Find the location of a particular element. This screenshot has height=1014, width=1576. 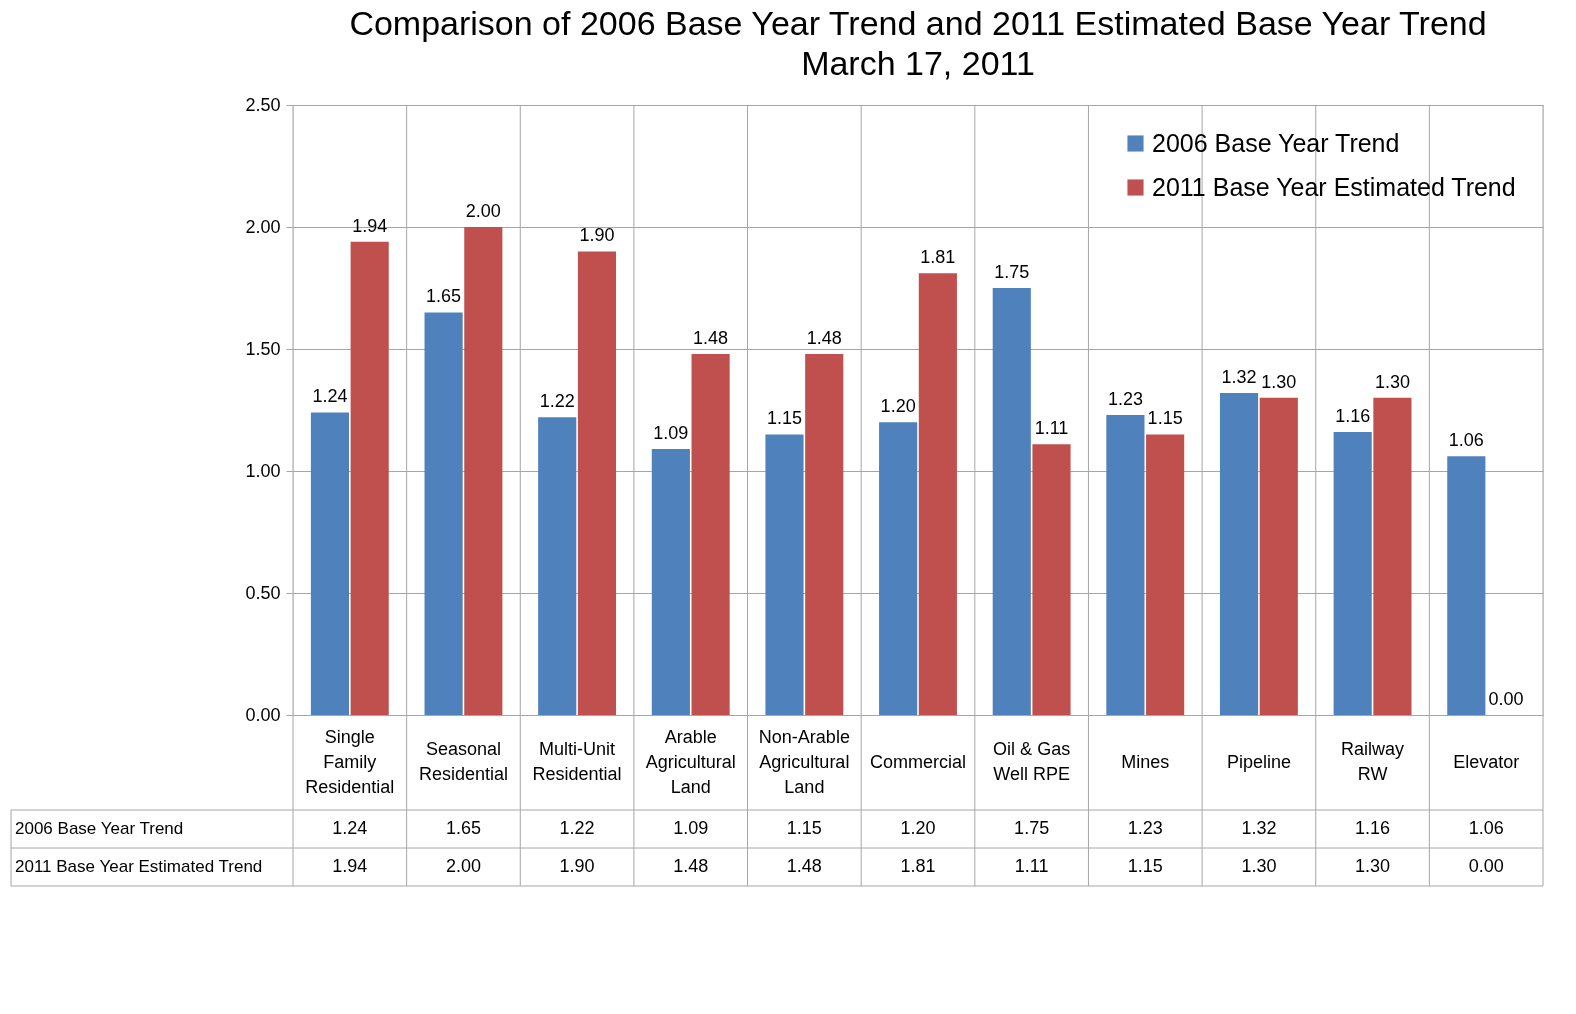

x-tick-label: Elevator is located at coordinates (1486, 761).